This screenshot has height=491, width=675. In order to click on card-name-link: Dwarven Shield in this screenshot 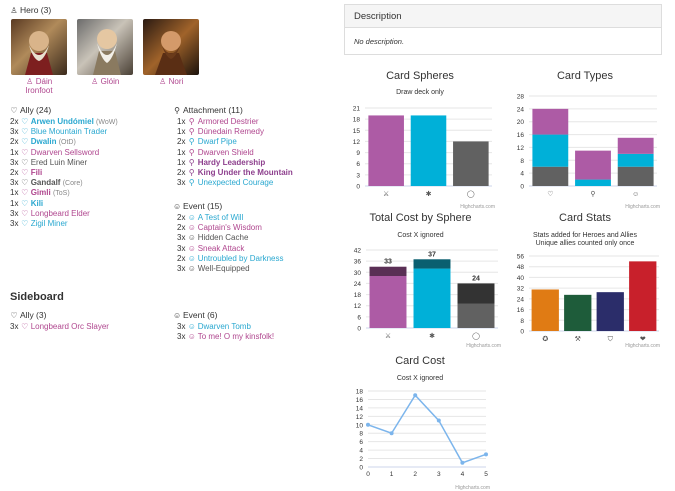, I will do `click(225, 152)`.